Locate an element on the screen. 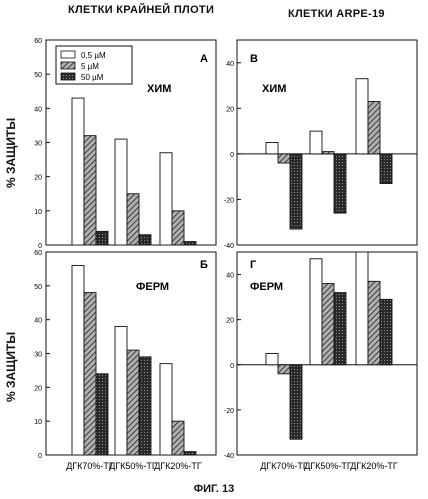  panel-4-inner-label: ФЕРМ is located at coordinates (266, 287).